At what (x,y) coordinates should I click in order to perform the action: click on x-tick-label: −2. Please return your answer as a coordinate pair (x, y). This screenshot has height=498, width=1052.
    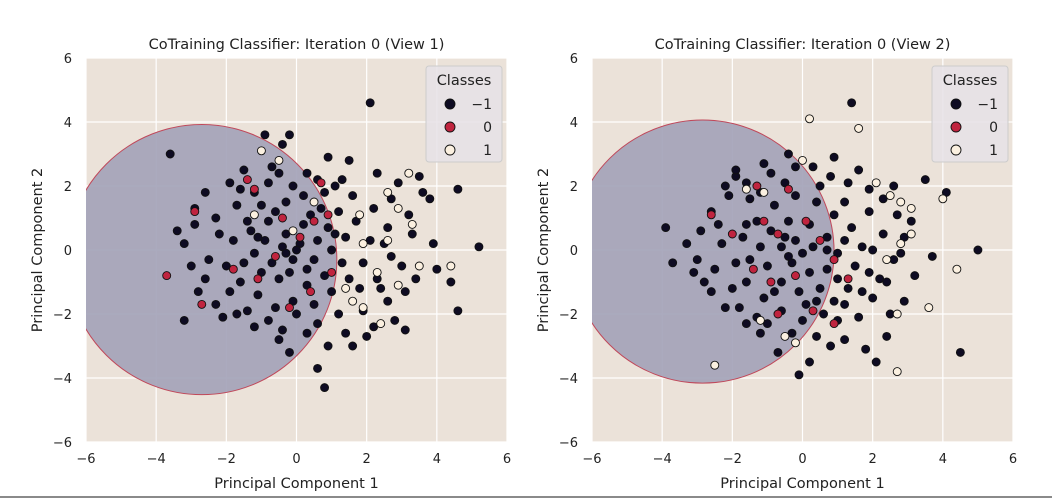
    Looking at the image, I should click on (732, 459).